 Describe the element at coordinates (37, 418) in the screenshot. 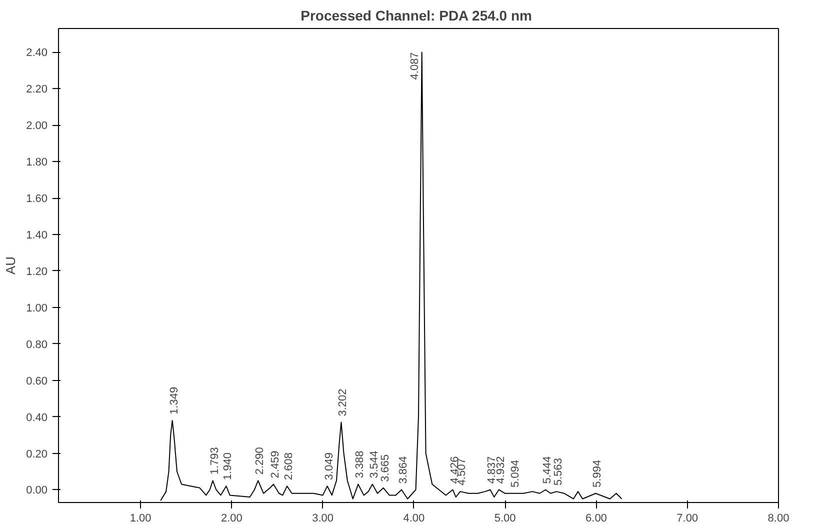

I see `y-tick-label: 0.40` at that location.